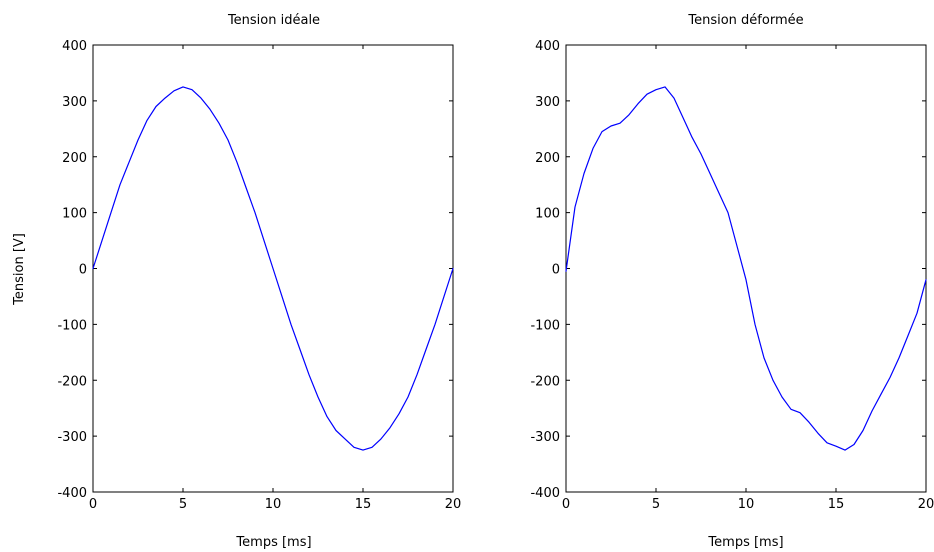 This screenshot has width=934, height=552. Describe the element at coordinates (745, 20) in the screenshot. I see `right-plot-title: Tension déformée` at that location.